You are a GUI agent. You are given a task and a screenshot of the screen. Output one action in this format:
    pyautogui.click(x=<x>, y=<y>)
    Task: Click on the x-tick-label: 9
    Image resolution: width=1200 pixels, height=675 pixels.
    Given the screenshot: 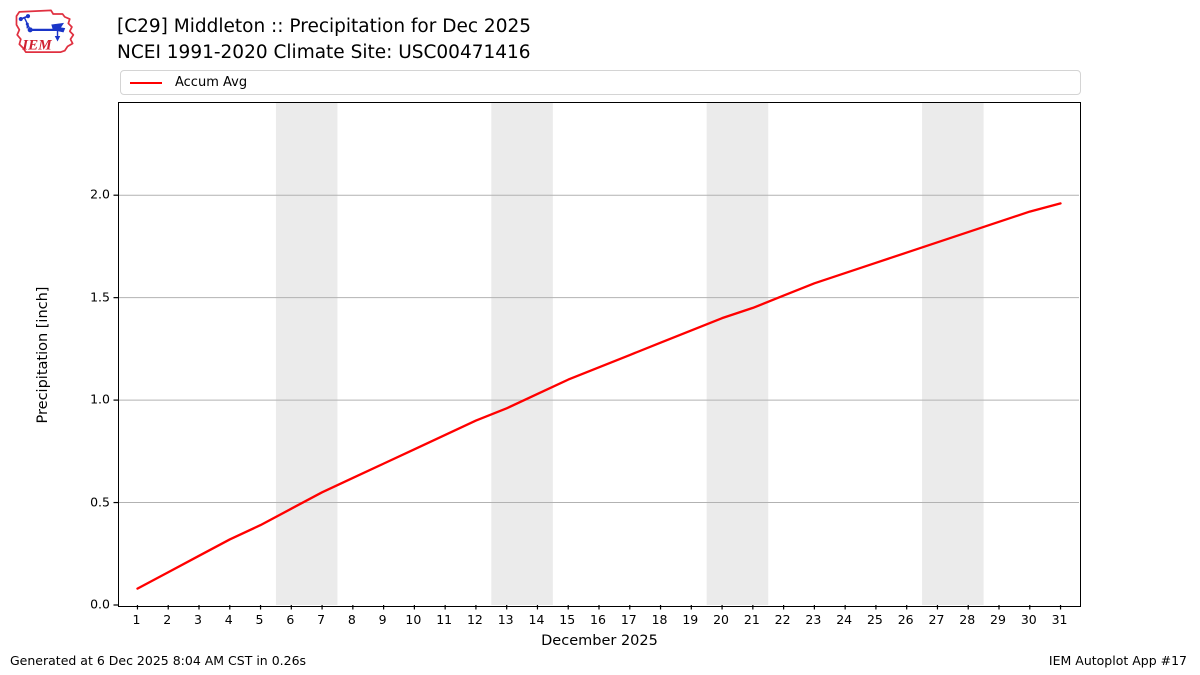 What is the action you would take?
    pyautogui.click(x=382, y=619)
    